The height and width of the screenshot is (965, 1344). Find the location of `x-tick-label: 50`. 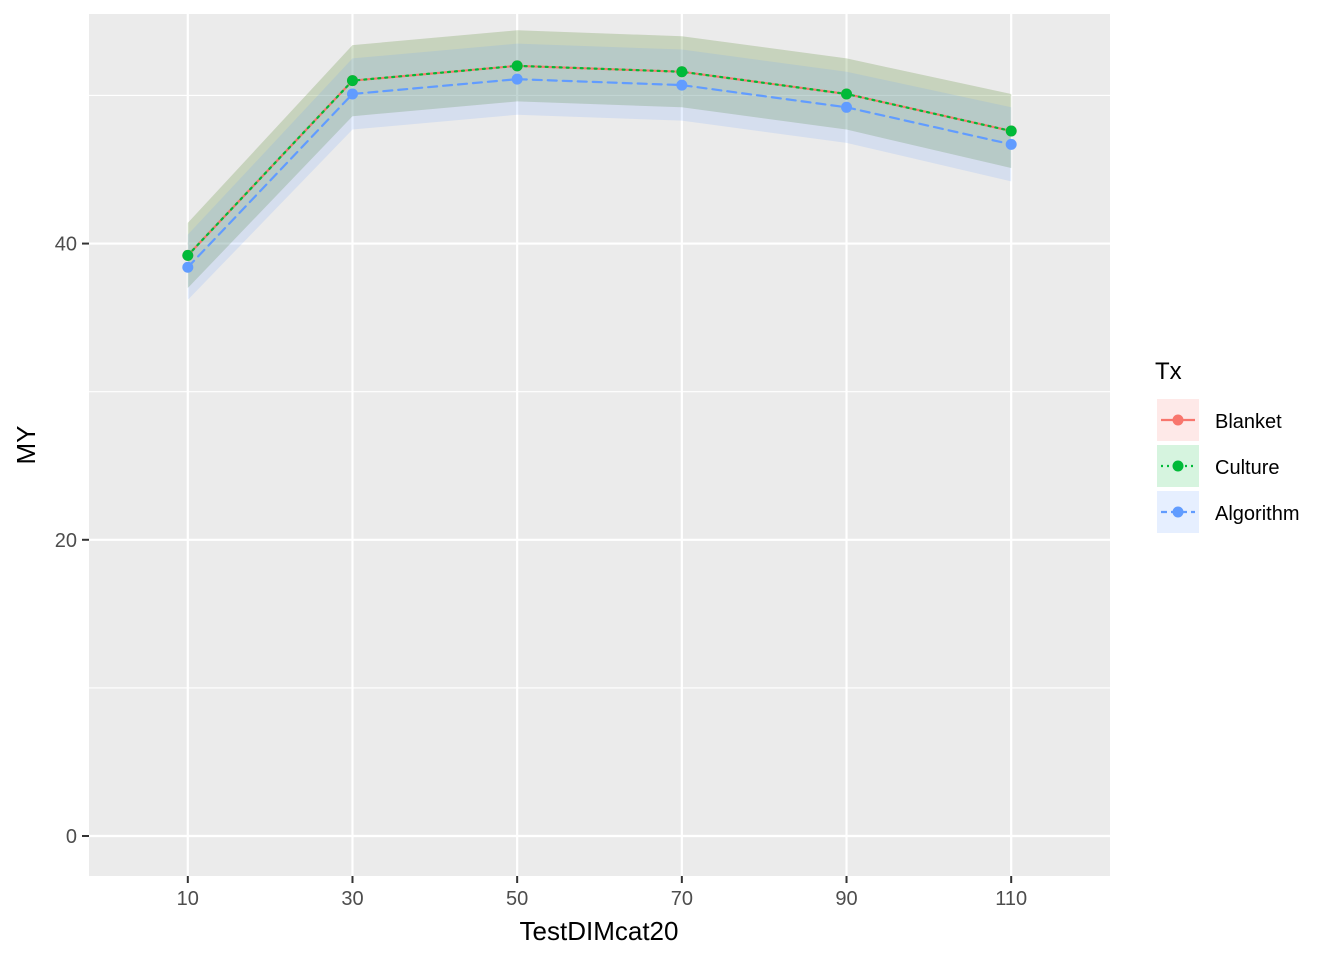

x-tick-label: 50 is located at coordinates (517, 899).